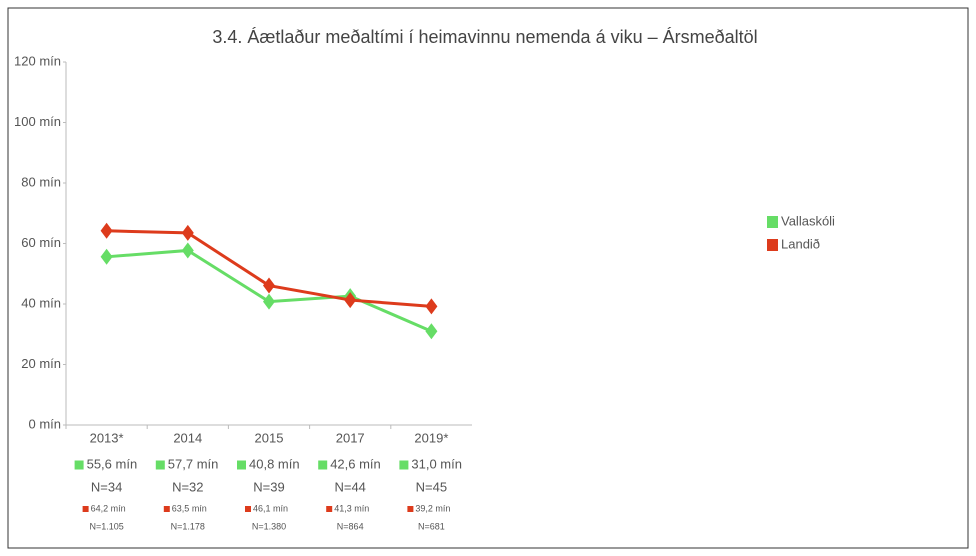  What do you see at coordinates (269, 526) in the screenshot?
I see `n-label: N=1.380` at bounding box center [269, 526].